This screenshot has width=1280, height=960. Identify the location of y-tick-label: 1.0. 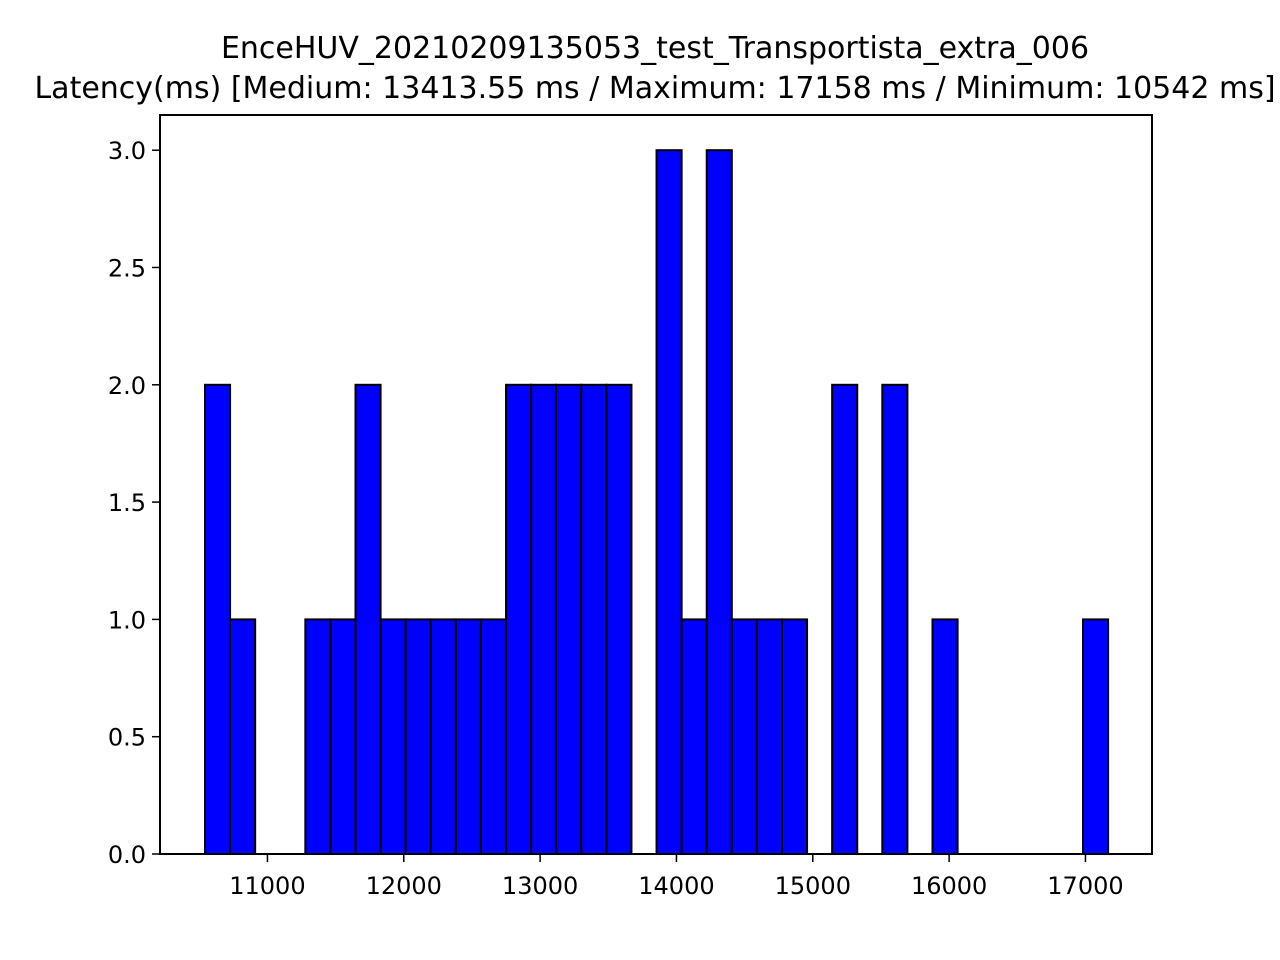
(127, 620).